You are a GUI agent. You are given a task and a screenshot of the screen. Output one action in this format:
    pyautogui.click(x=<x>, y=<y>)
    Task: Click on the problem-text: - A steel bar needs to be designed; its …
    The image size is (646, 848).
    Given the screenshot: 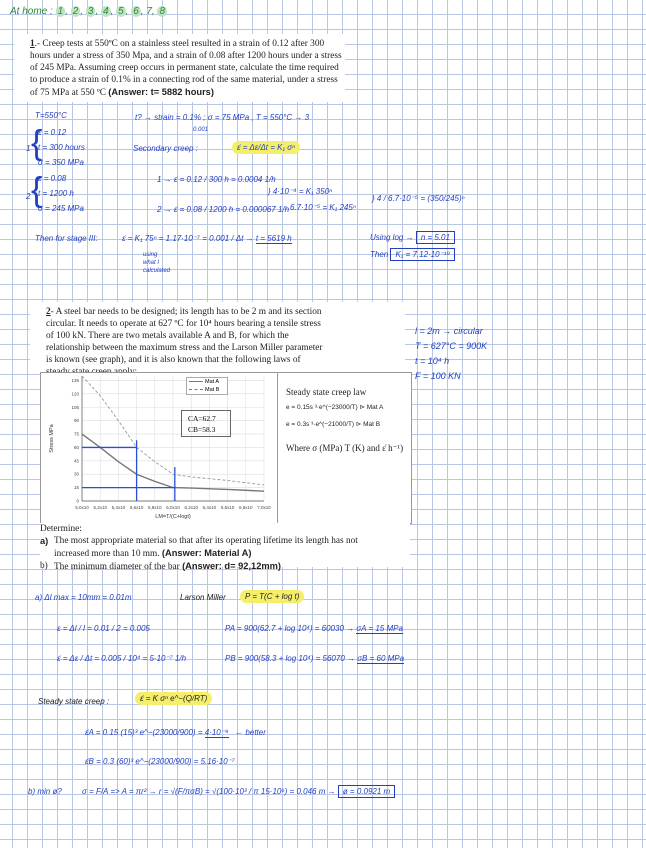 What is the action you would take?
    pyautogui.click(x=184, y=342)
    